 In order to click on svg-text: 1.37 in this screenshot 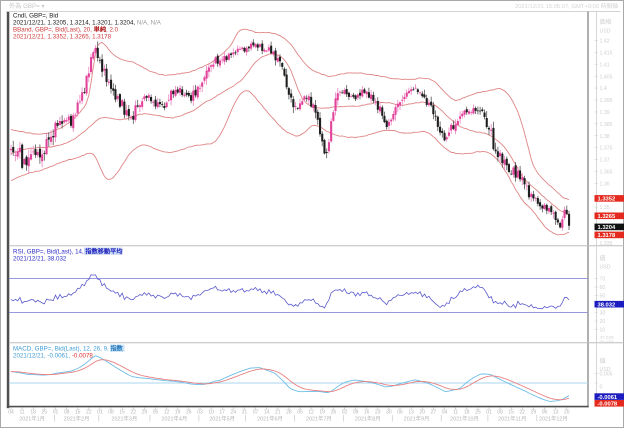, I will do `click(605, 161)`.